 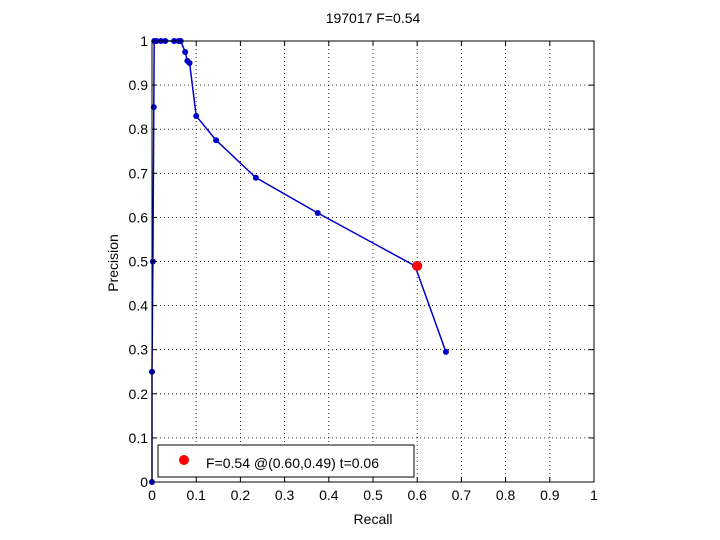 I want to click on x-tick-label: 1, so click(x=594, y=495).